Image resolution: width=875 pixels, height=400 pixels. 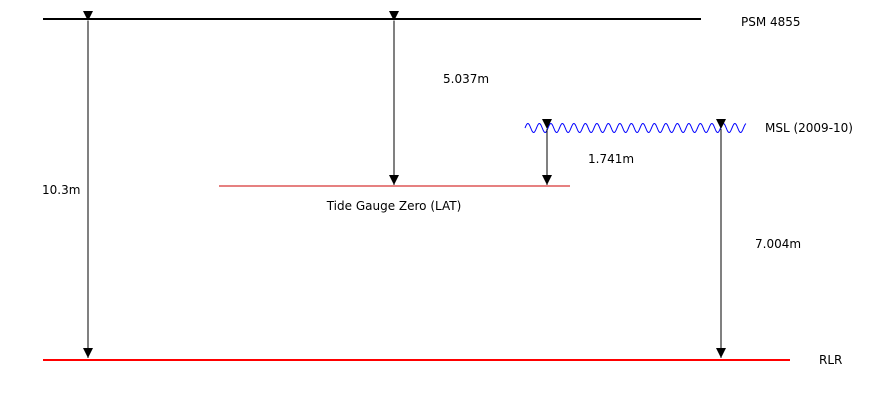 What do you see at coordinates (466, 79) in the screenshot?
I see `psm-to-tide-gauge-zero-value: 5.037m` at bounding box center [466, 79].